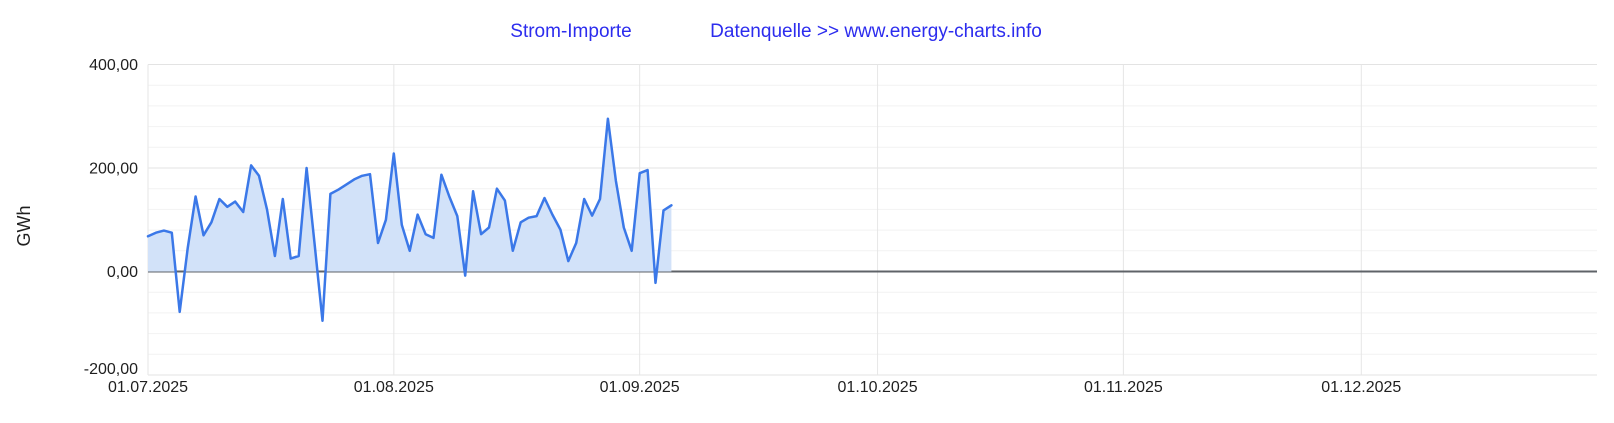 This screenshot has width=1614, height=423. What do you see at coordinates (148, 387) in the screenshot?
I see `x-tick-label: 01.07.2025` at bounding box center [148, 387].